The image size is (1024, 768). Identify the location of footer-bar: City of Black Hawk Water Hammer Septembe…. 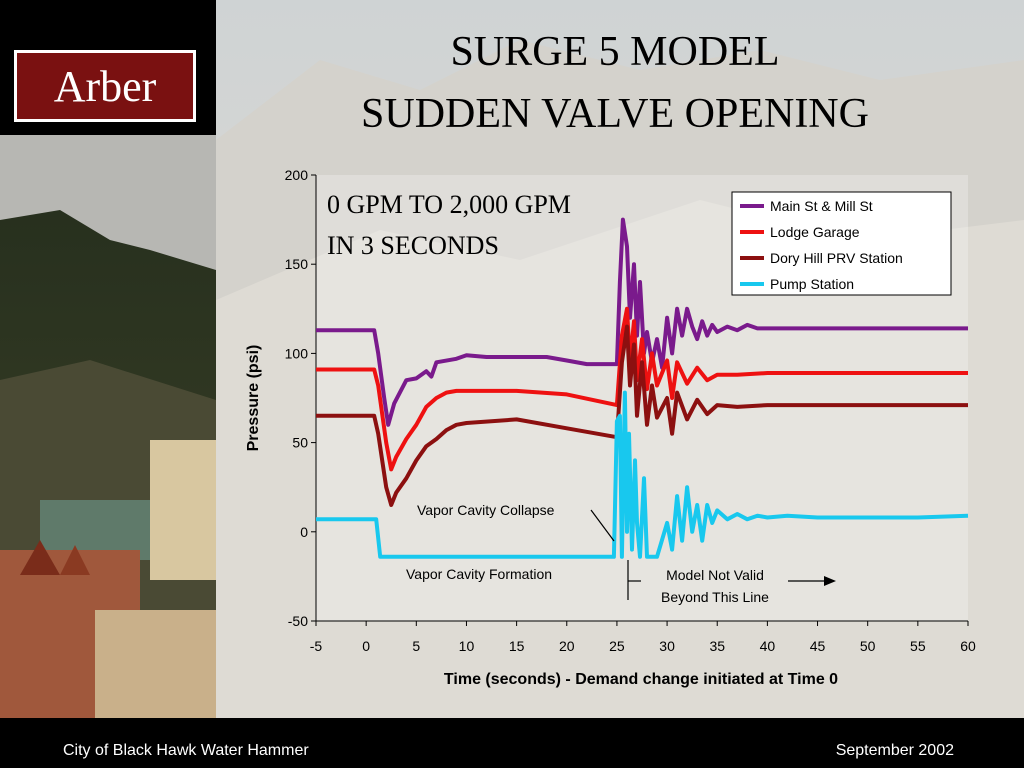
(512, 743).